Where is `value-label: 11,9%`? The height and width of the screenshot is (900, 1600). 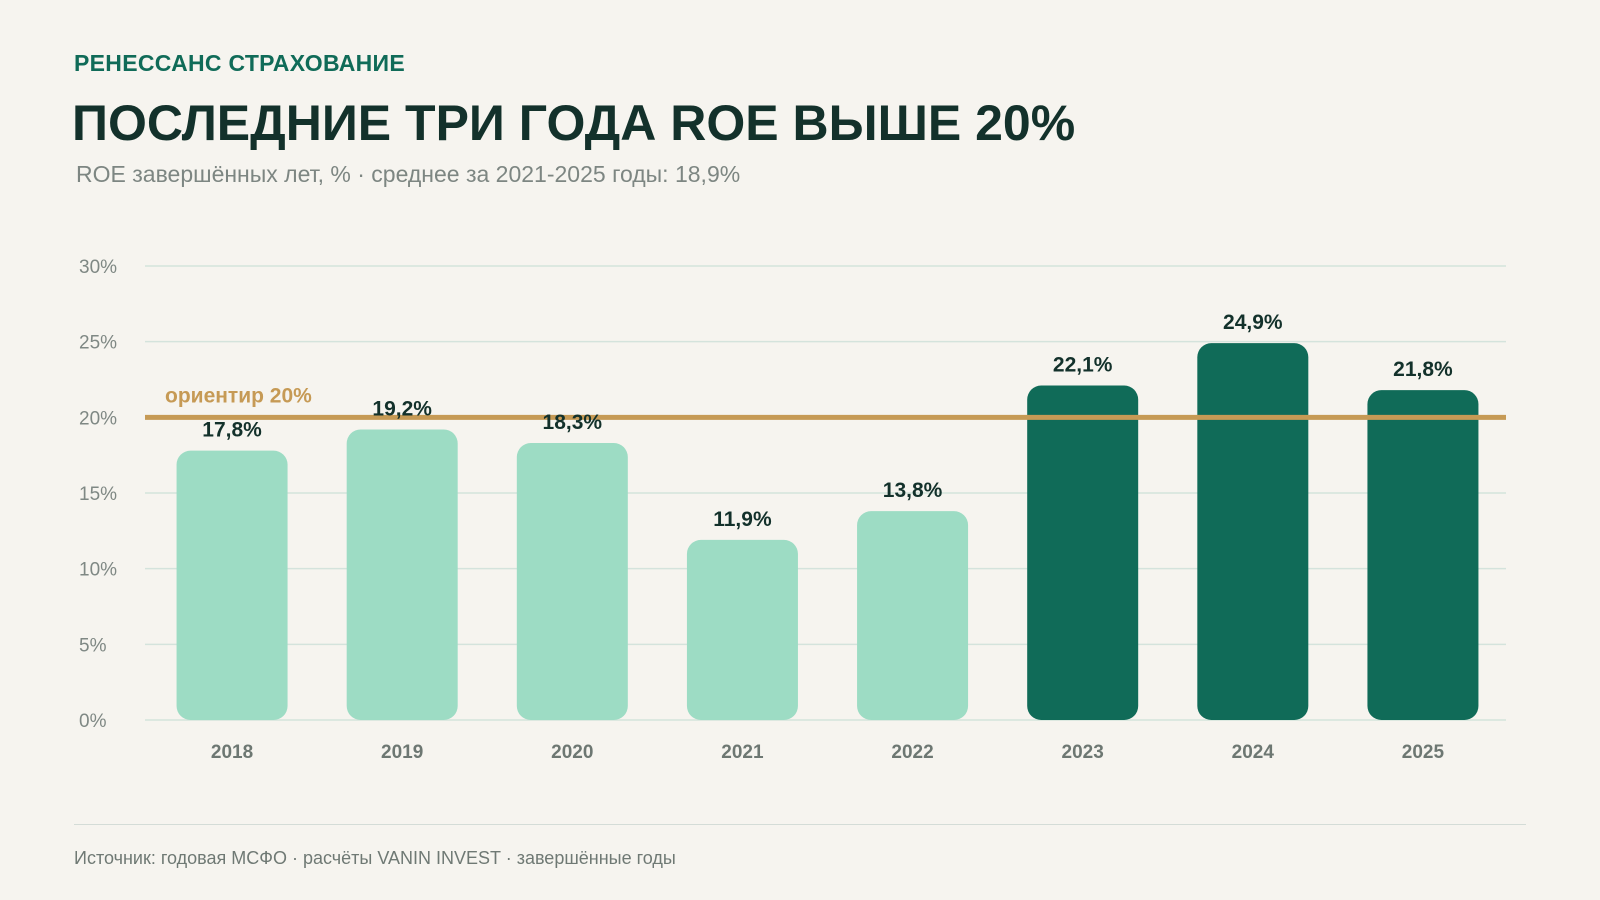
value-label: 11,9% is located at coordinates (742, 519).